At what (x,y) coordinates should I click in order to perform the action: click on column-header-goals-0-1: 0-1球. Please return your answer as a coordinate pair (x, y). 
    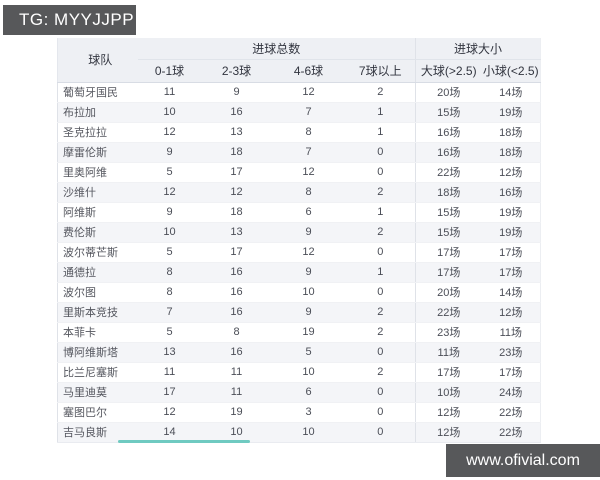
    Looking at the image, I should click on (169, 71).